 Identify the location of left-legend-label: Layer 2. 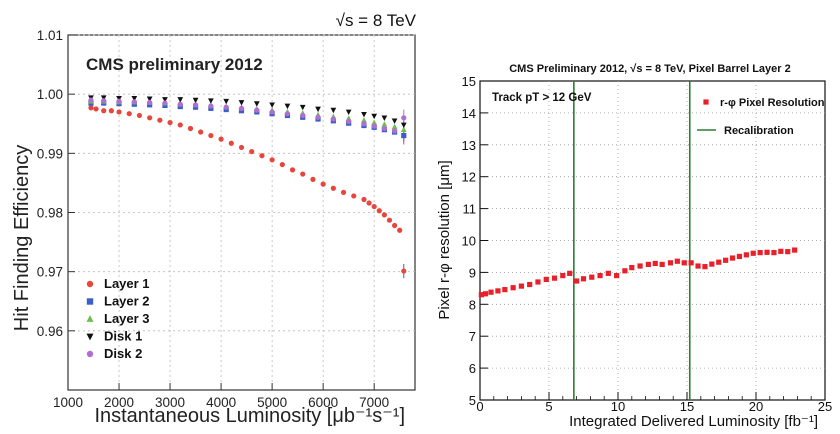
(127, 301).